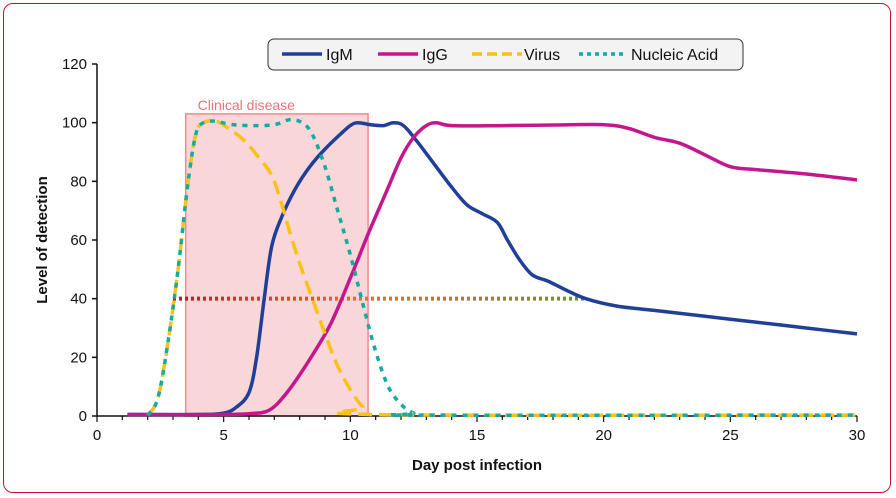 Image resolution: width=896 pixels, height=498 pixels. I want to click on legend-label-virus: Virus, so click(542, 55).